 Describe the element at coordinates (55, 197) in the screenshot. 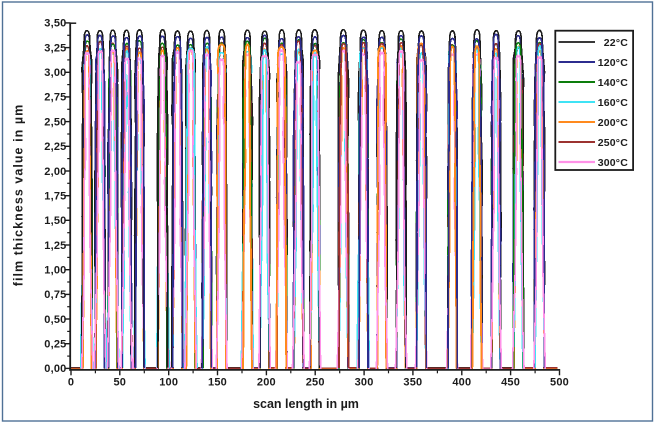

I see `svg-text: 1,75` at that location.